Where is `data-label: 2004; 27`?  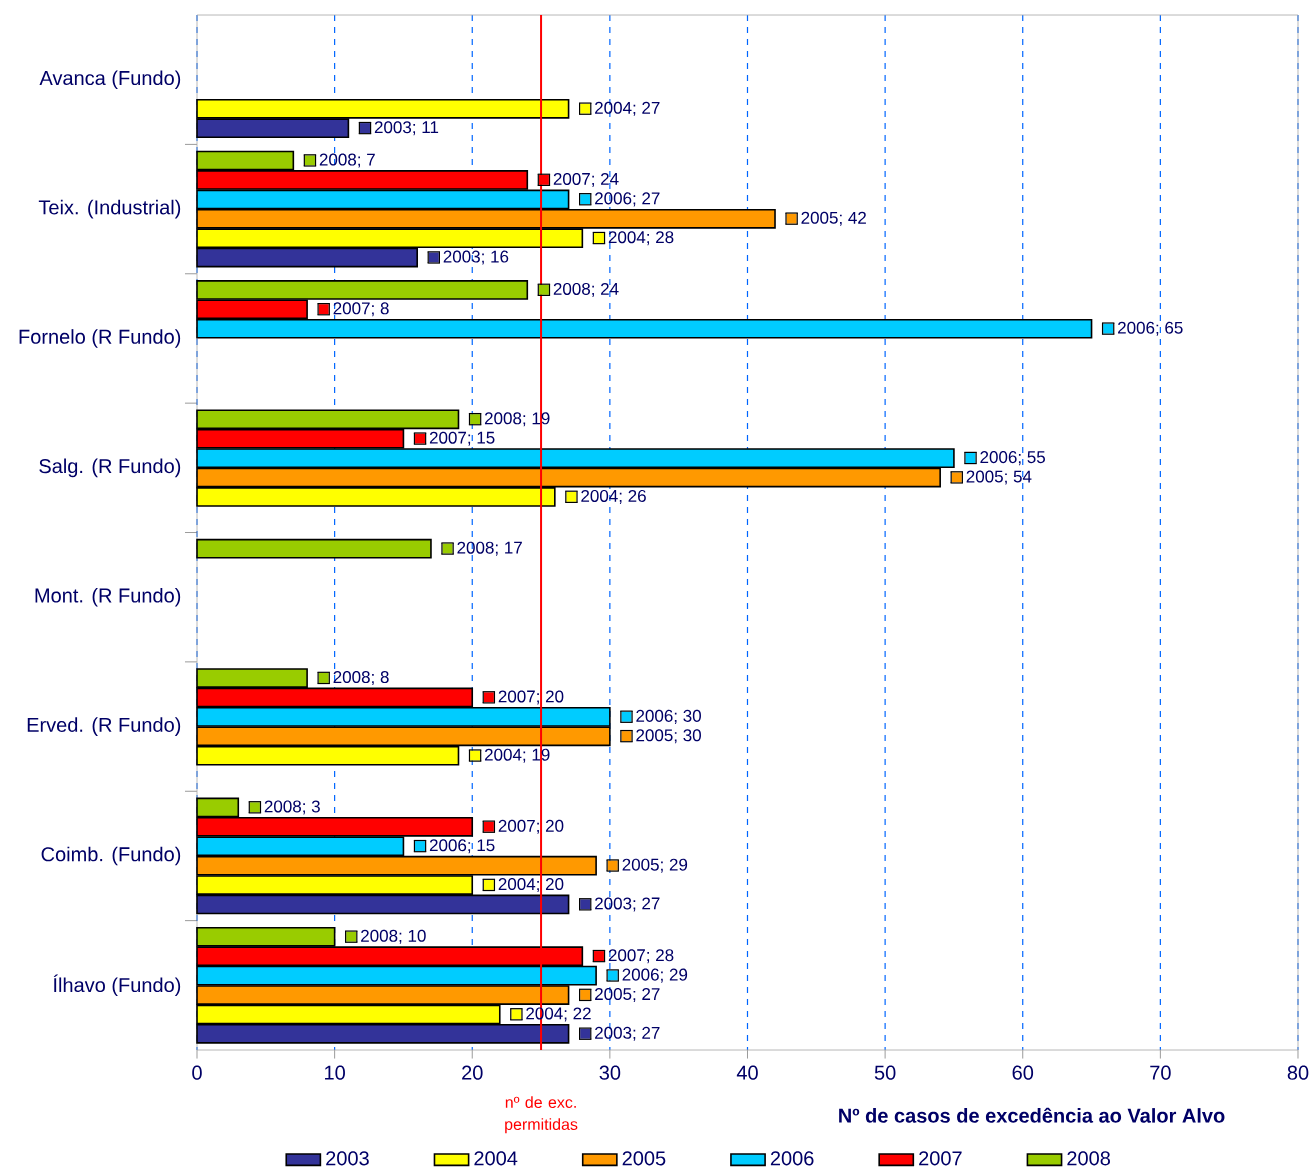
data-label: 2004; 27 is located at coordinates (627, 108).